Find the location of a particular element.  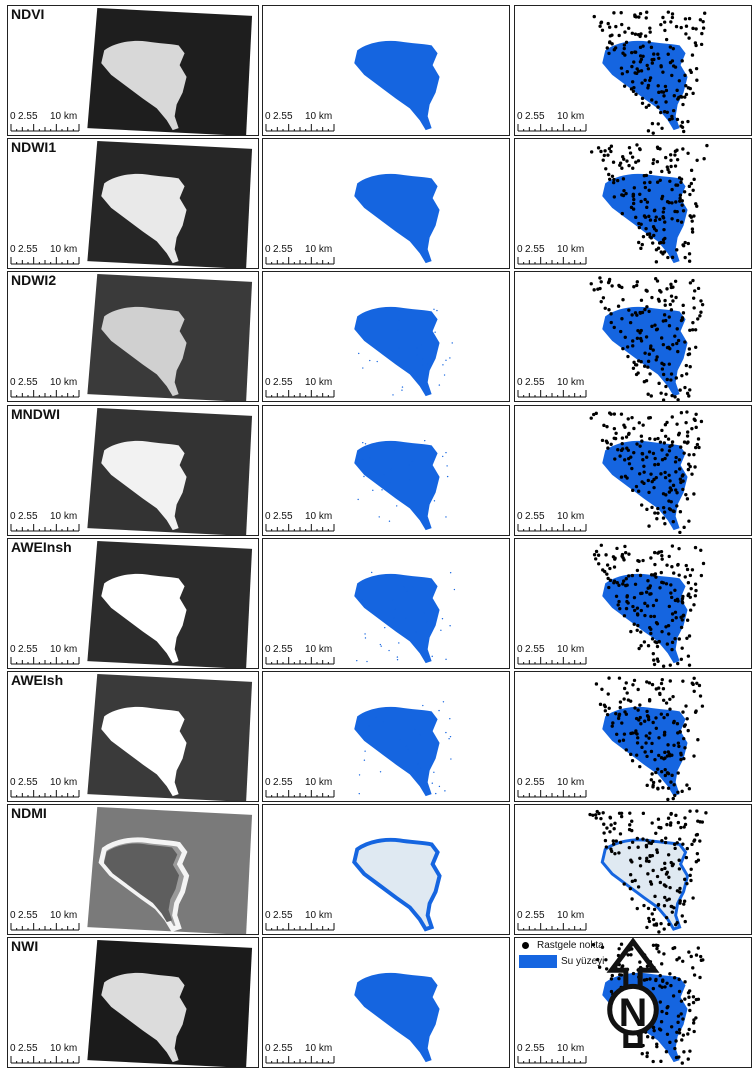

scale-label: 0 is located at coordinates (520, 782).